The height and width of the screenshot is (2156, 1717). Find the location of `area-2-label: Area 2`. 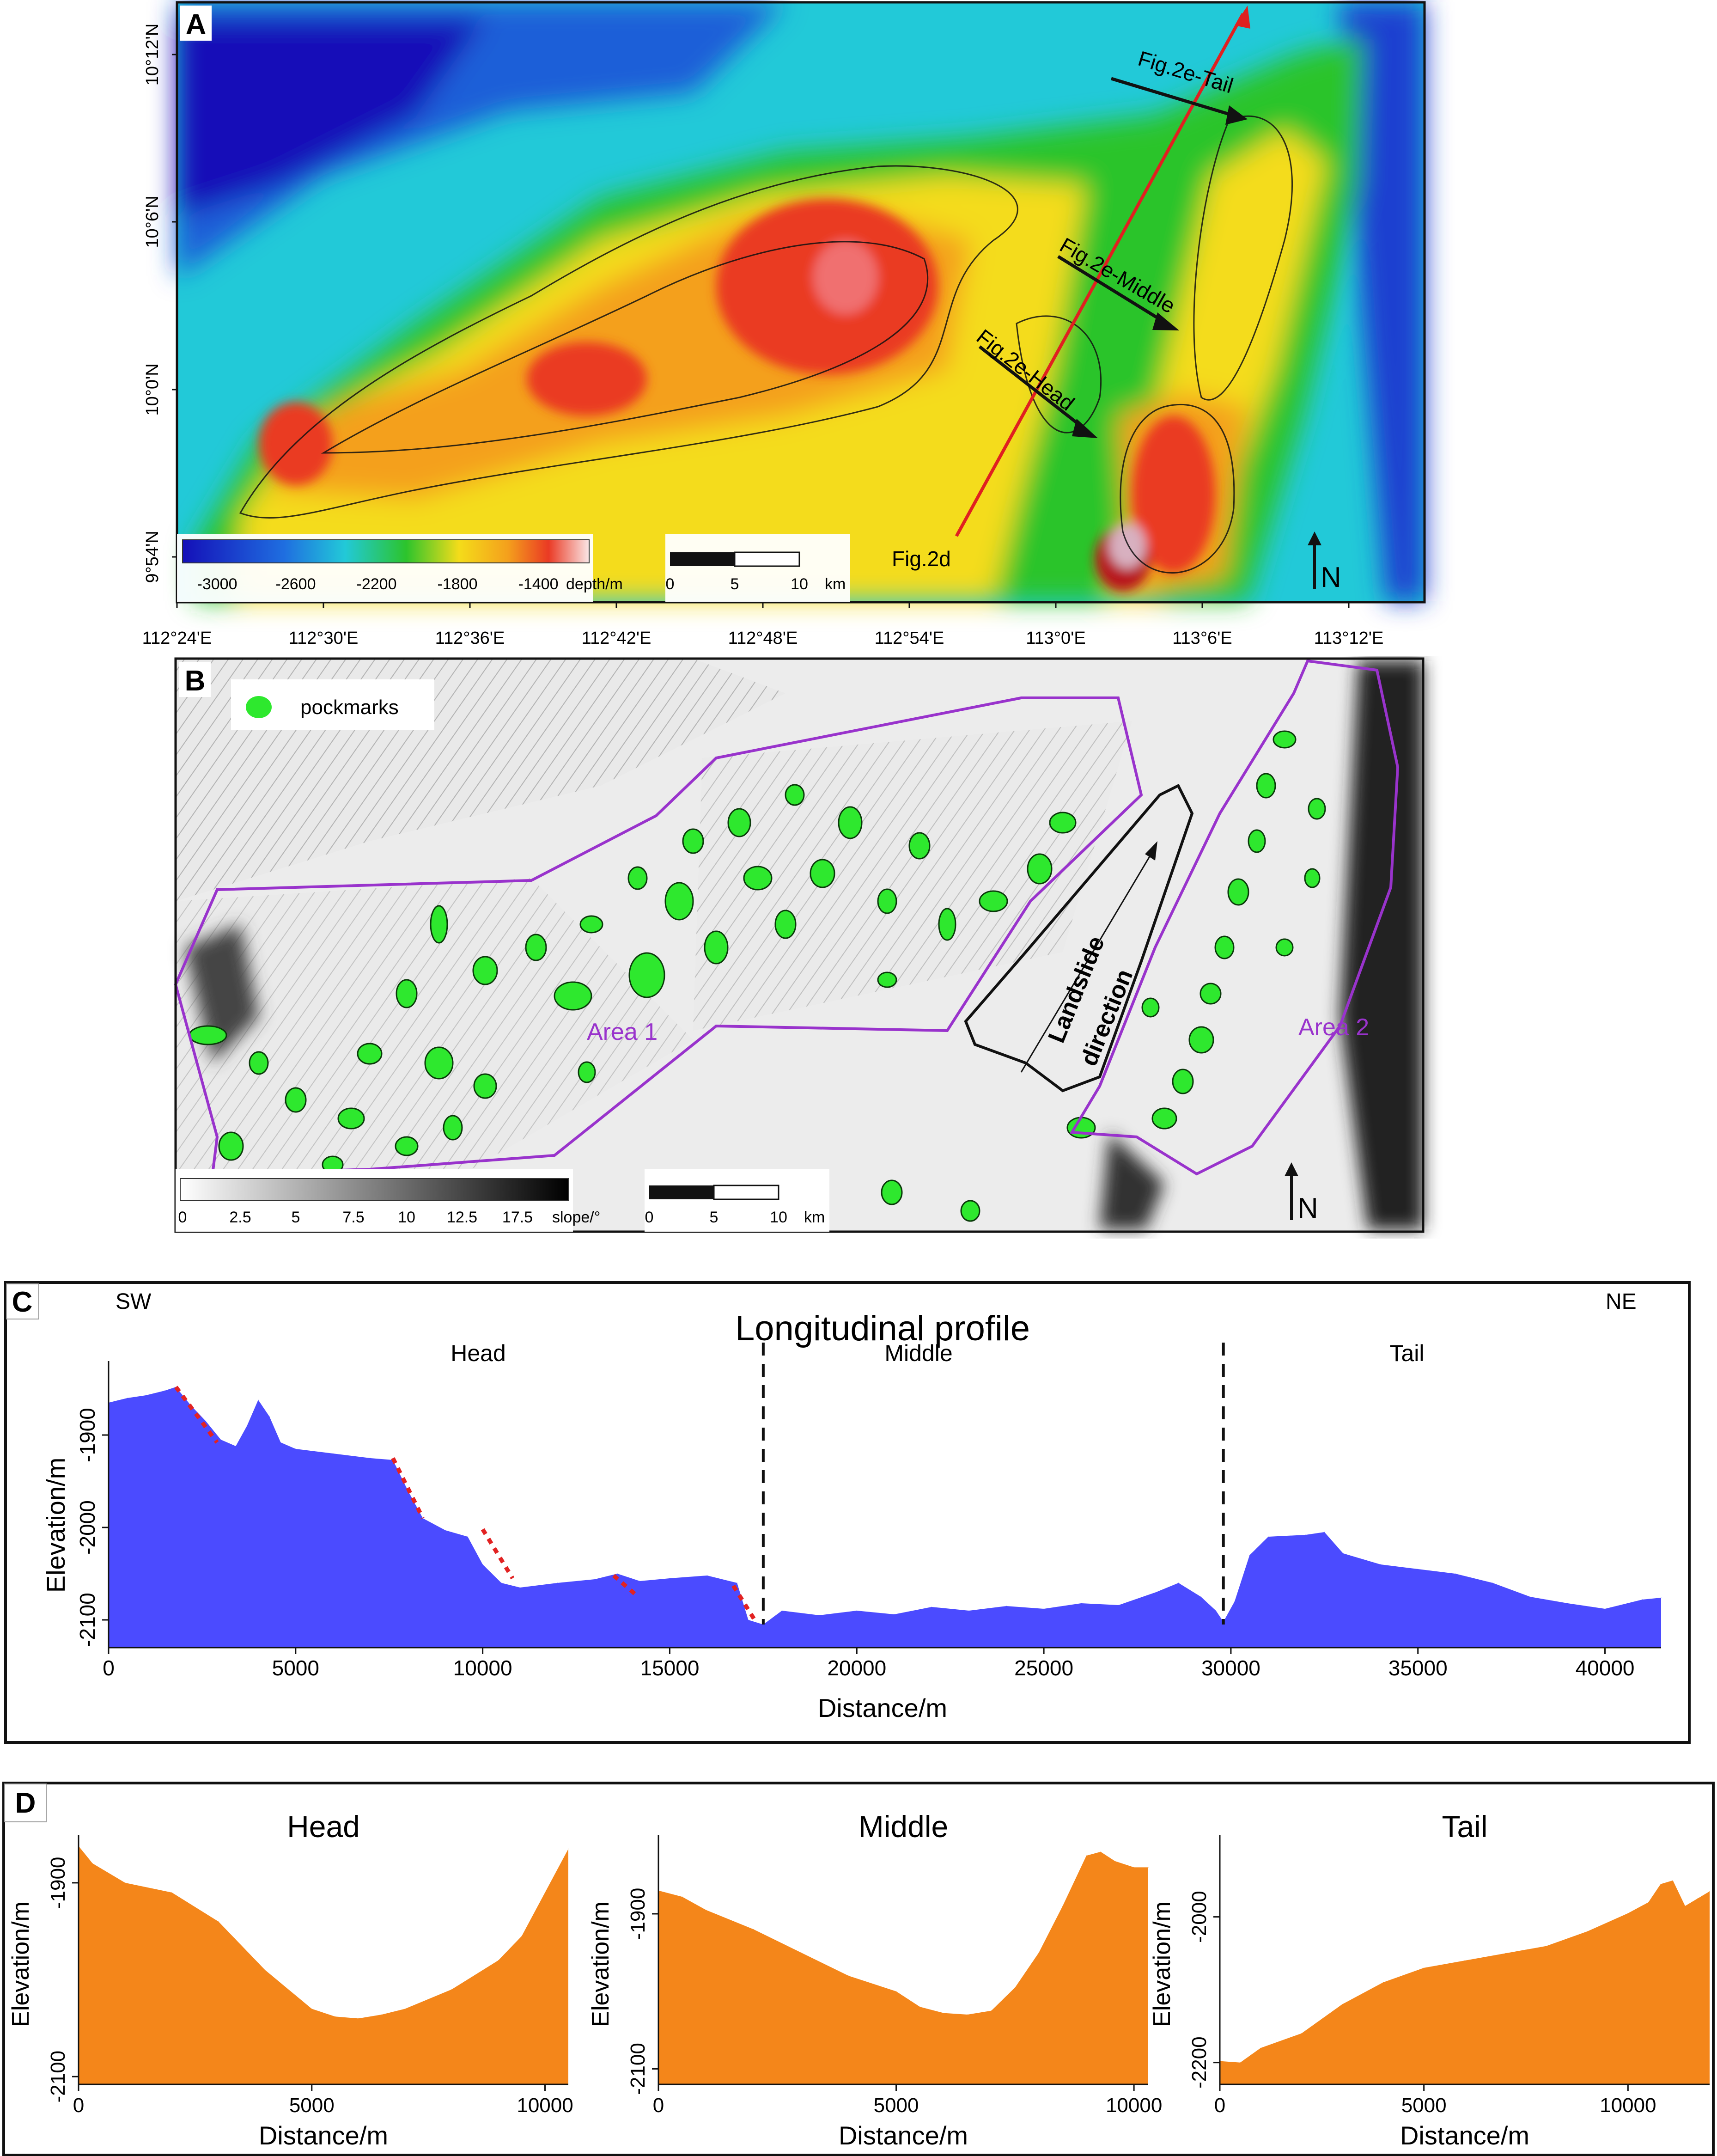

area-2-label: Area 2 is located at coordinates (1333, 1027).